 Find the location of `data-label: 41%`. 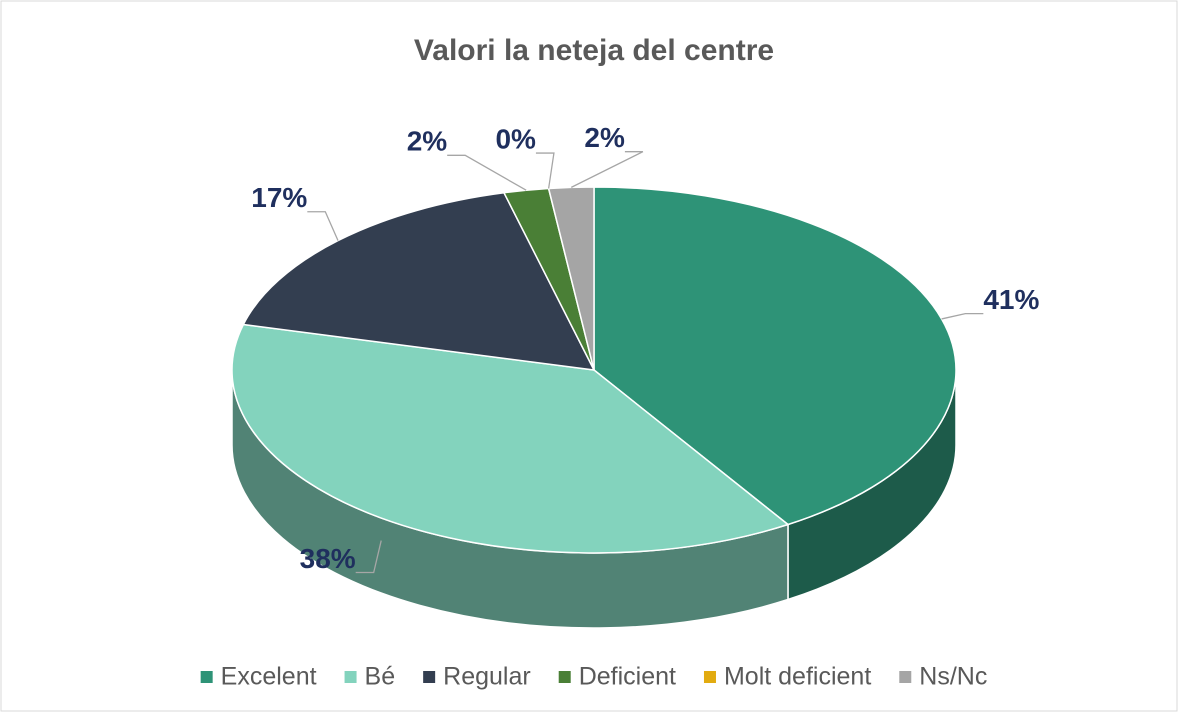

data-label: 41% is located at coordinates (1011, 299).